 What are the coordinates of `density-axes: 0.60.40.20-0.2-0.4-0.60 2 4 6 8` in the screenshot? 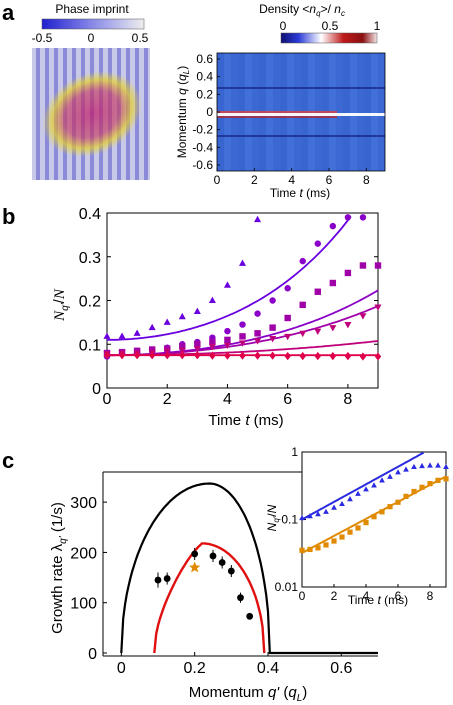 It's located at (281, 119).